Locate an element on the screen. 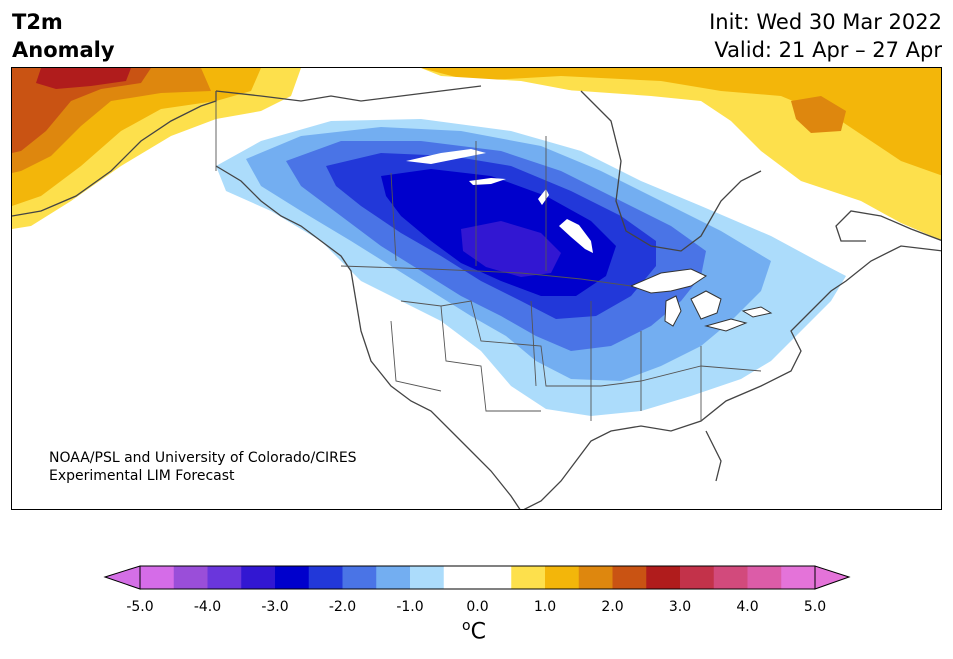  init-date-label: Init: Wed 30 Mar 2022 is located at coordinates (825, 22).